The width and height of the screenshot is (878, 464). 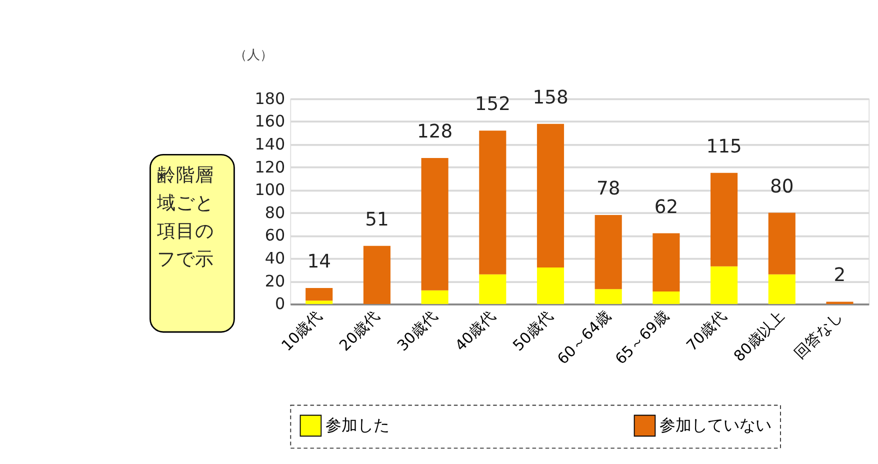 What do you see at coordinates (642, 337) in the screenshot?
I see `x-tick-label: 65～69歳` at bounding box center [642, 337].